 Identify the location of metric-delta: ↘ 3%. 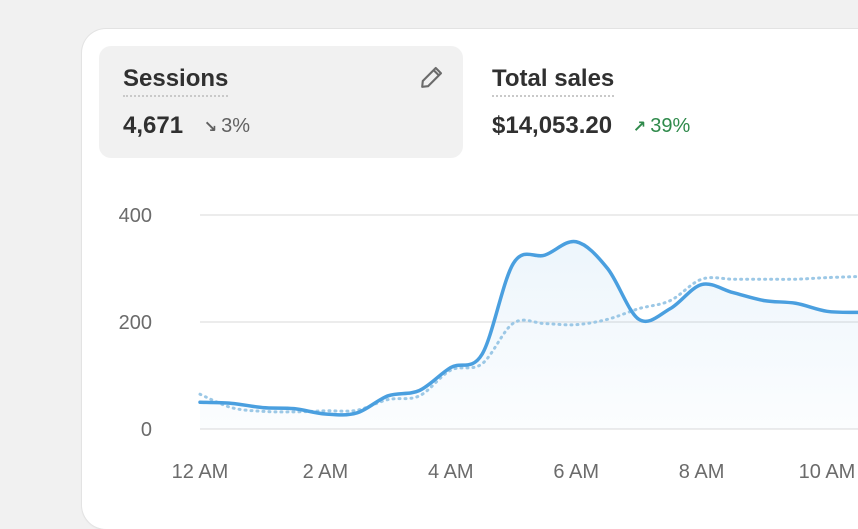
(227, 127).